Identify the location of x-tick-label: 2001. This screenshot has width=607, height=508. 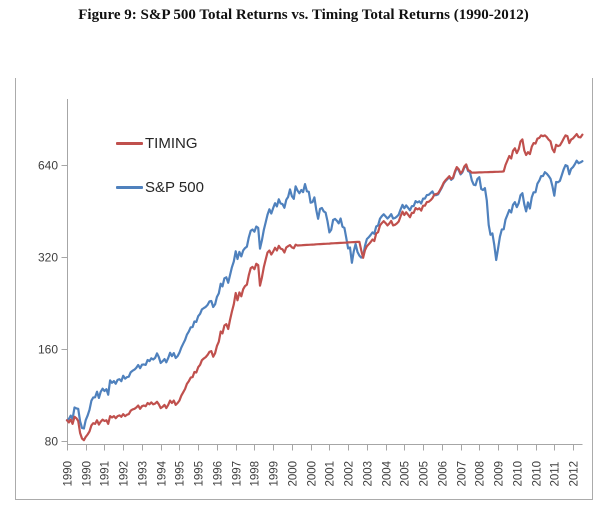
(331, 474).